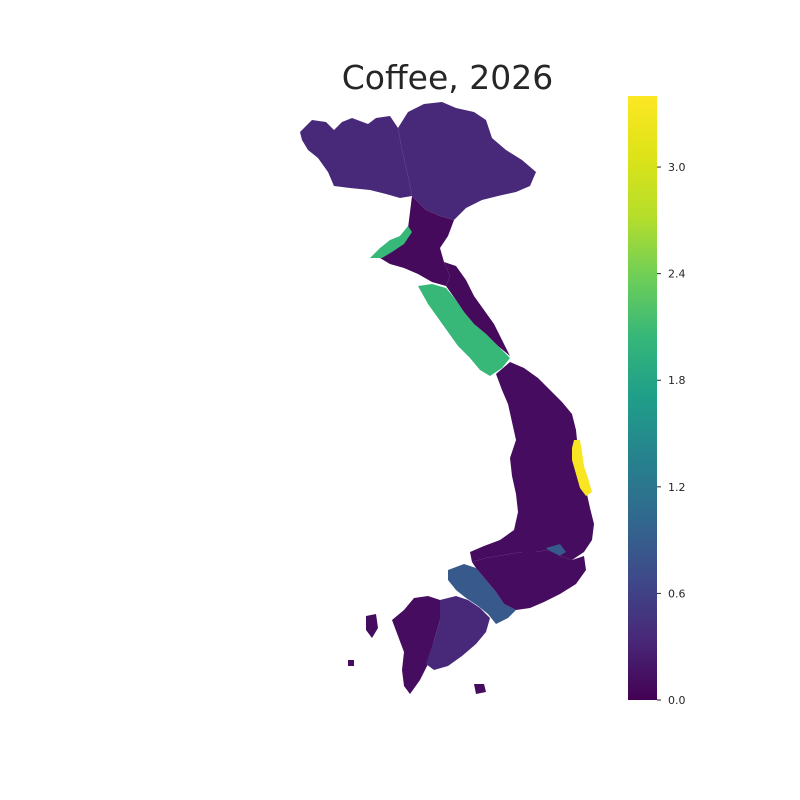  I want to click on region-mekong-delta-west, so click(416, 645).